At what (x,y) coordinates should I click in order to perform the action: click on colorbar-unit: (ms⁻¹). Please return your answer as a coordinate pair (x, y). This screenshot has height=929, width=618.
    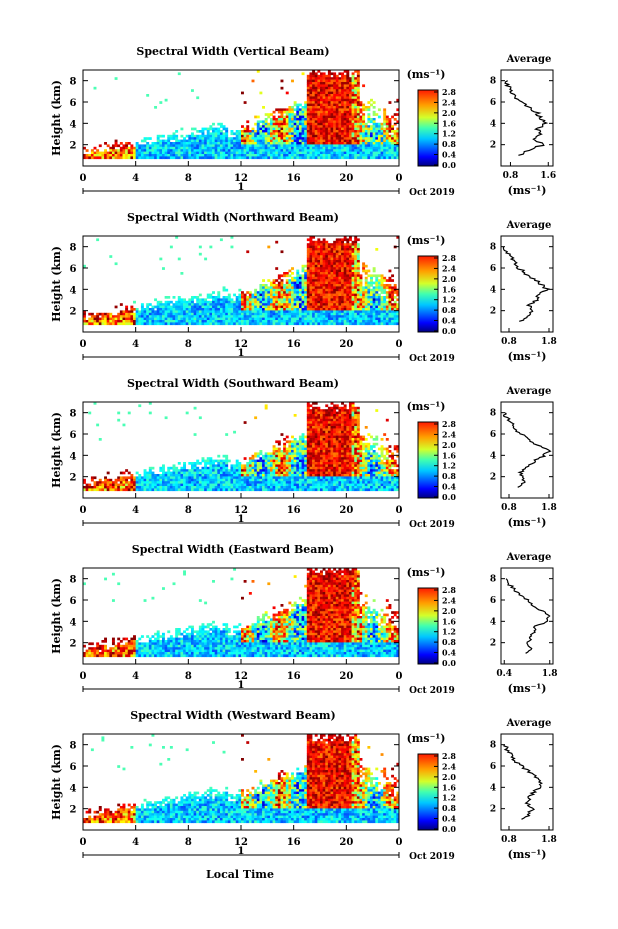
    Looking at the image, I should click on (426, 240).